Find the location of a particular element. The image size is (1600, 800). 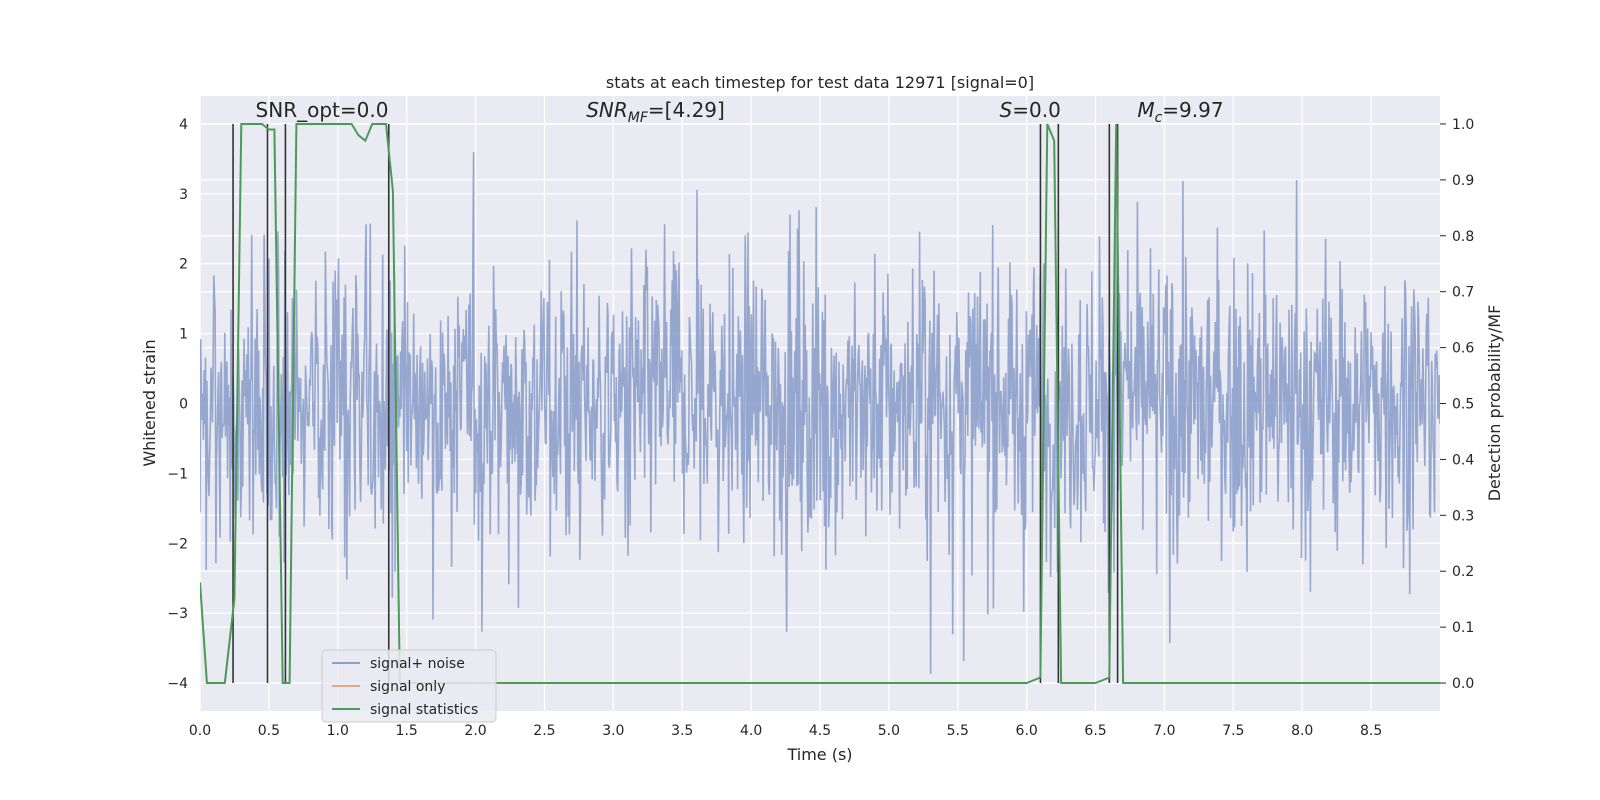

annotation: SNR_opt=0.0 is located at coordinates (322, 110).